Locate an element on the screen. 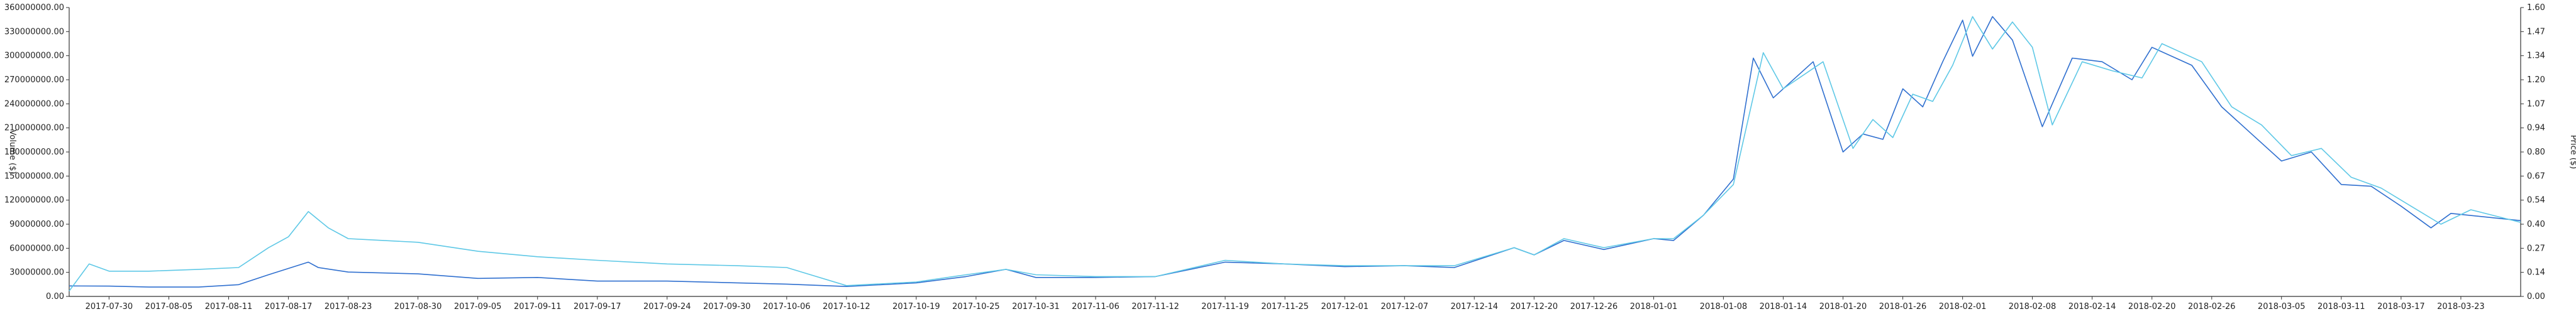  y-right-tick-label: 0.80 is located at coordinates (2536, 152).